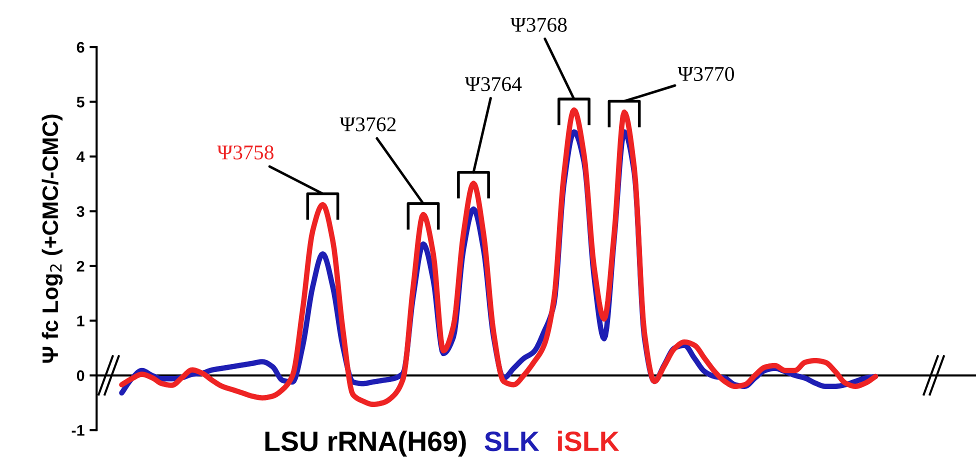  Describe the element at coordinates (538, 25) in the screenshot. I see `text: Ψ3768` at that location.